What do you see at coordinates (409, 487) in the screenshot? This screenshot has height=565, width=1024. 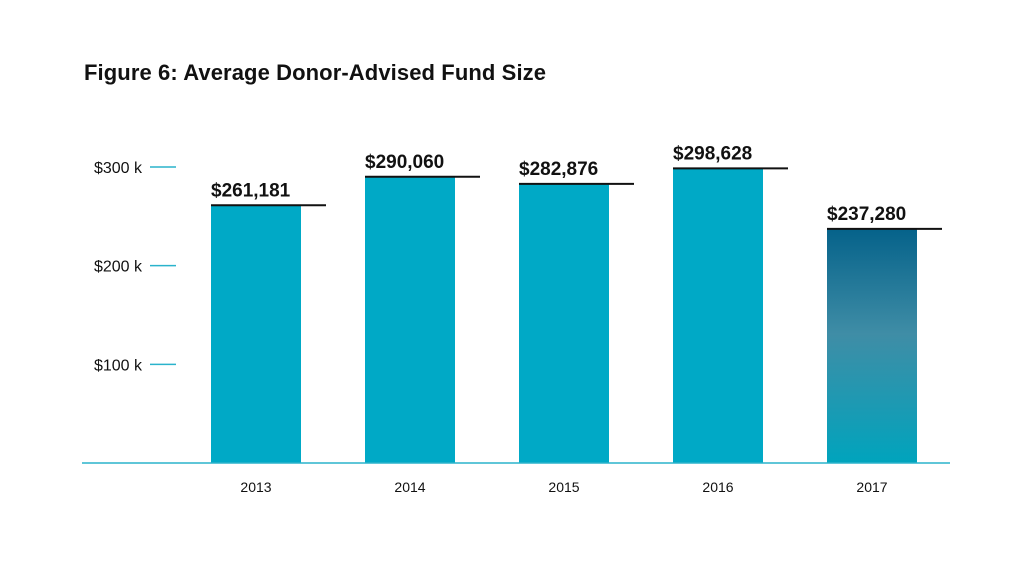 I see `category-label-2014: 2014` at bounding box center [409, 487].